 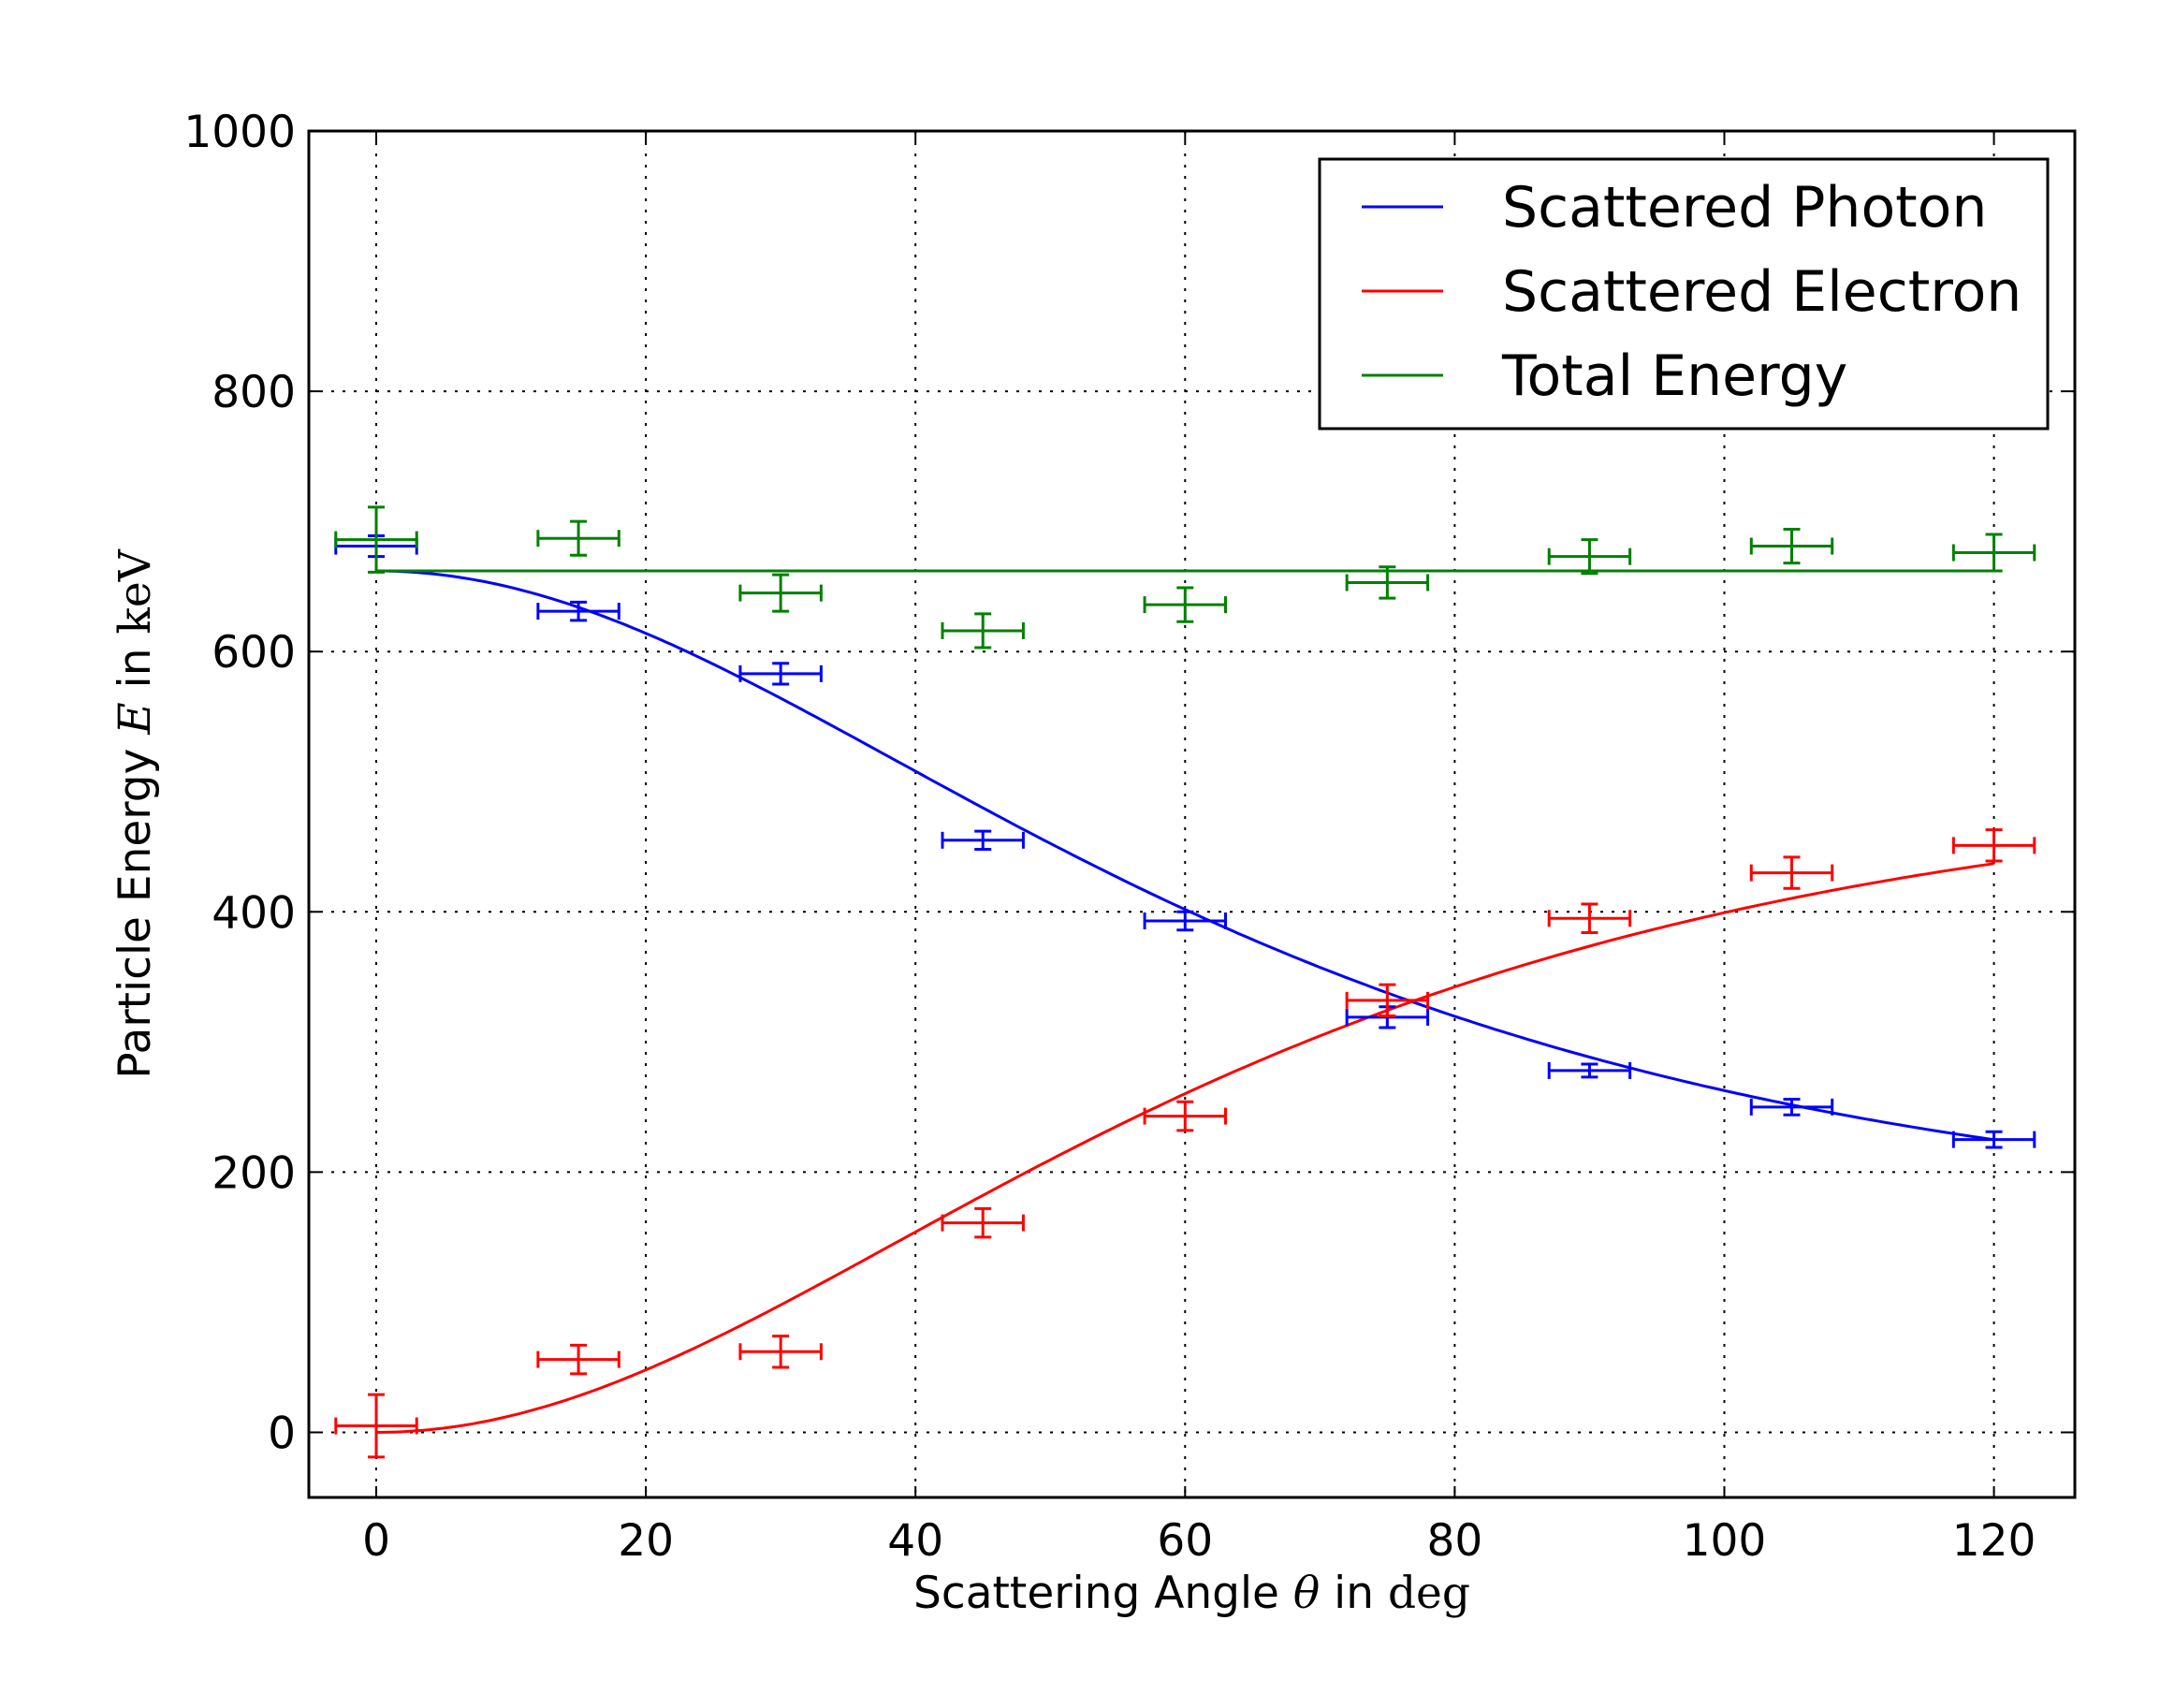 What do you see at coordinates (254, 1173) in the screenshot?
I see `y-tick-label: 200` at bounding box center [254, 1173].